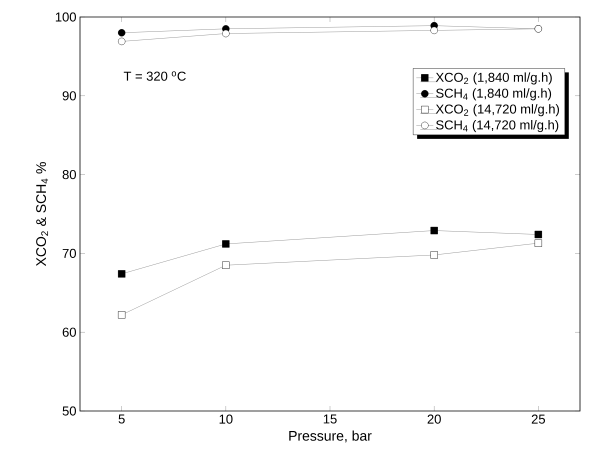 The image size is (595, 466). What do you see at coordinates (330, 419) in the screenshot?
I see `x-tick-label: 15` at bounding box center [330, 419].